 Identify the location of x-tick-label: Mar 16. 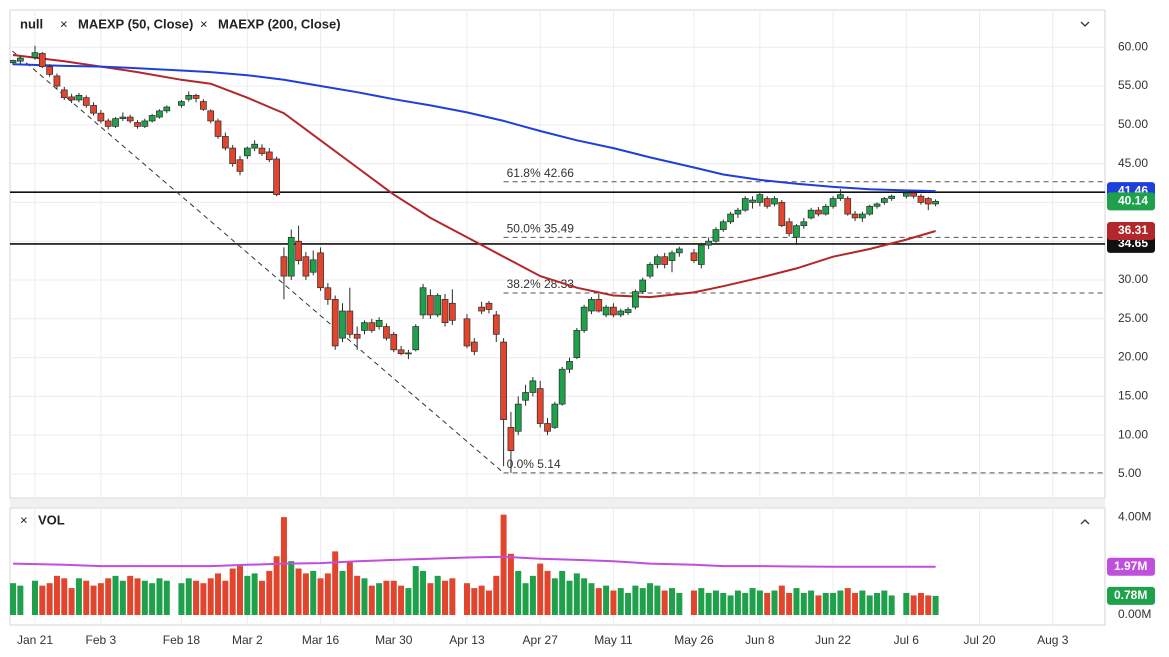
(321, 640).